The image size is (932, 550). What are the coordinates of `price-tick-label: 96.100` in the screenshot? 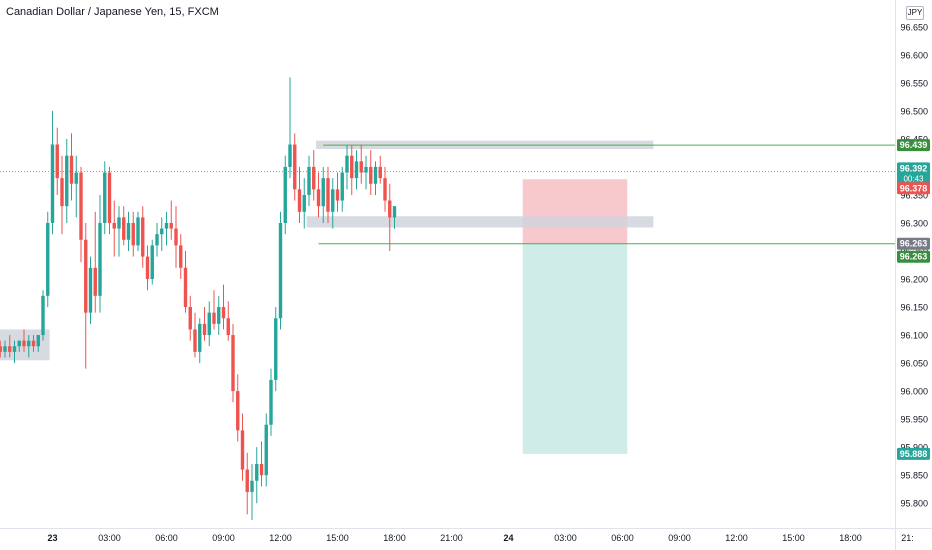 It's located at (914, 336).